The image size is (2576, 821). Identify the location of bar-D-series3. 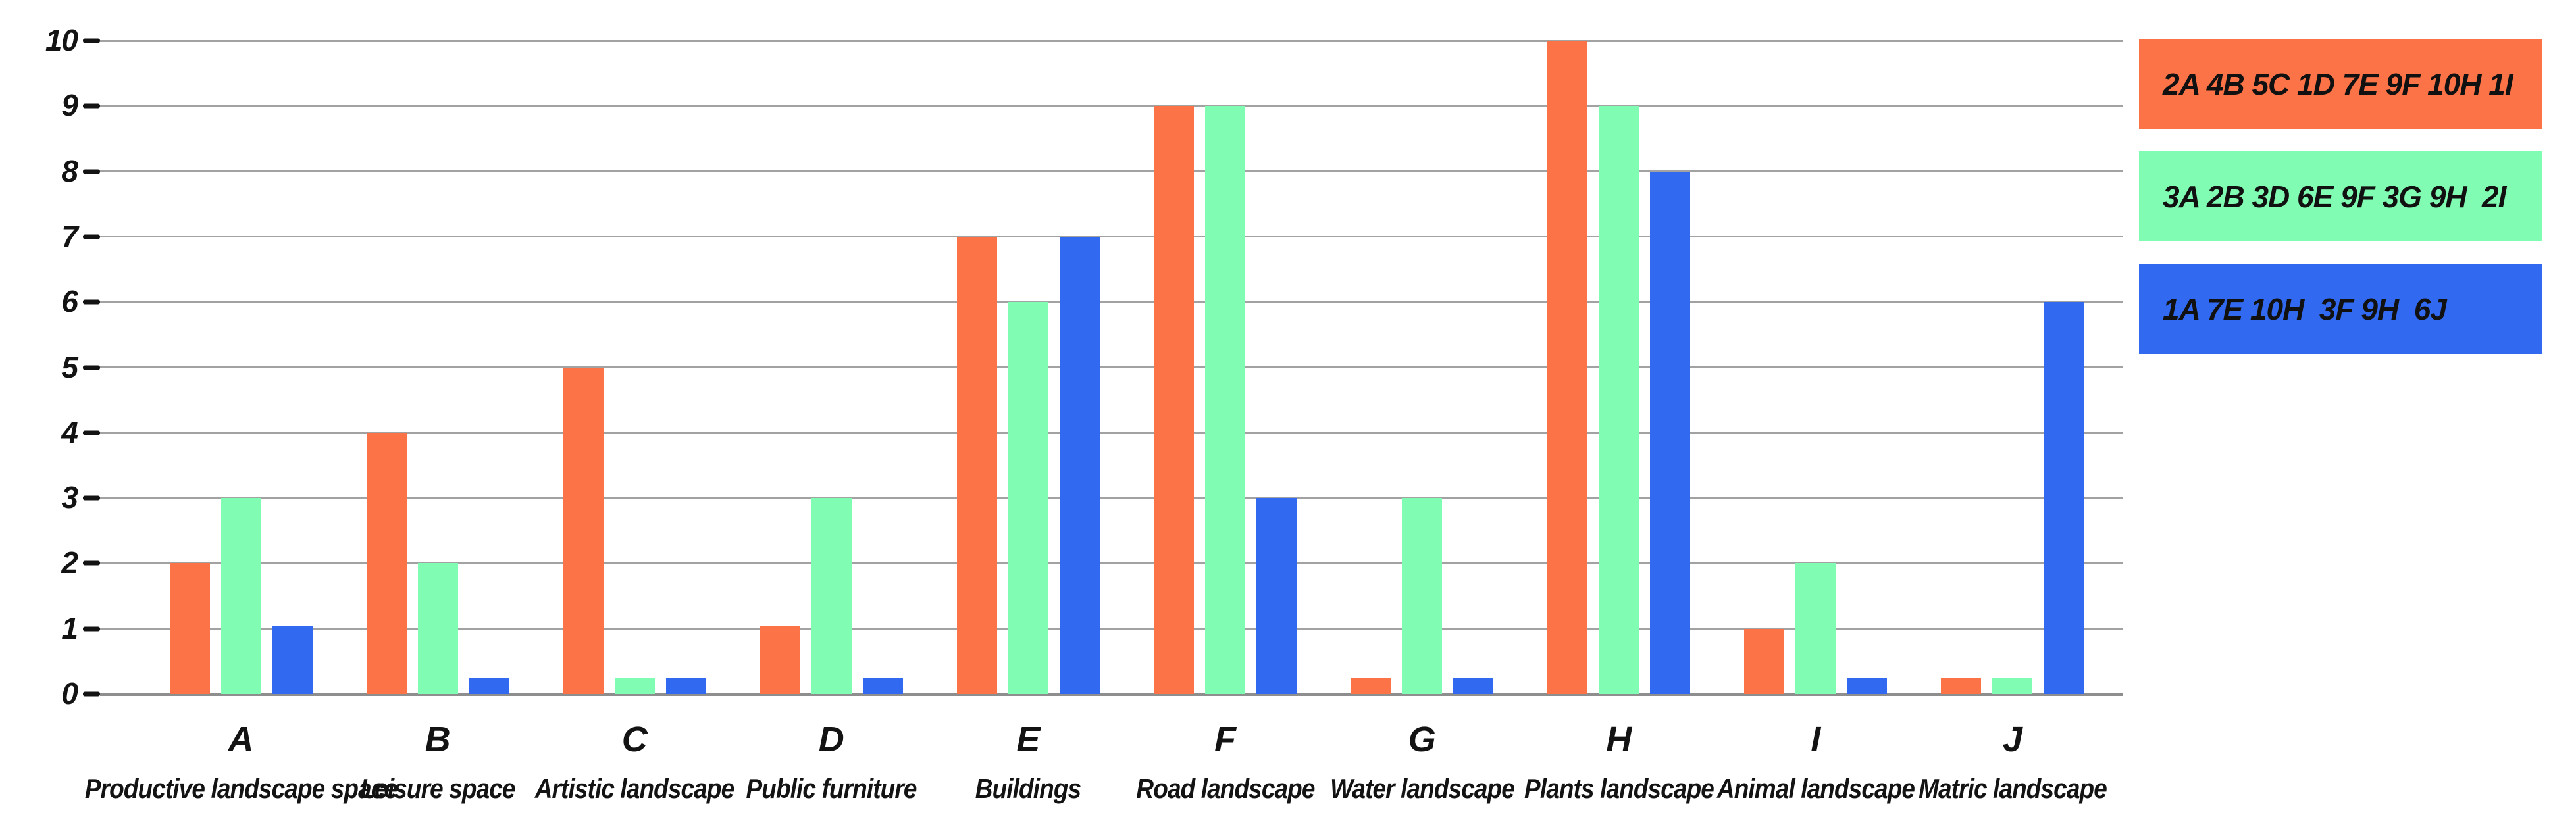
(882, 686).